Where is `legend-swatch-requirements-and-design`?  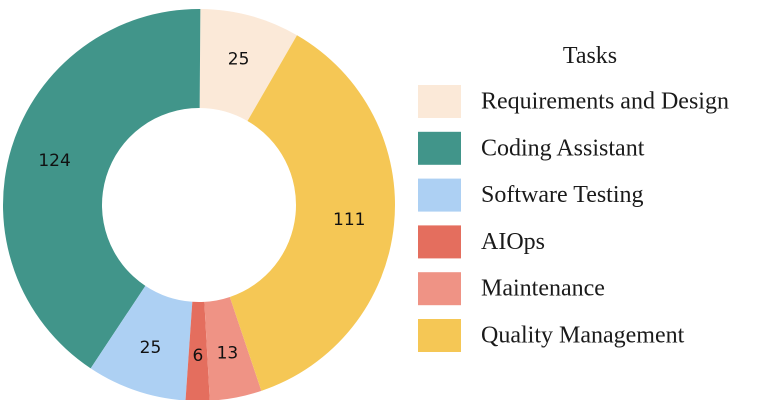
legend-swatch-requirements-and-design is located at coordinates (439, 101).